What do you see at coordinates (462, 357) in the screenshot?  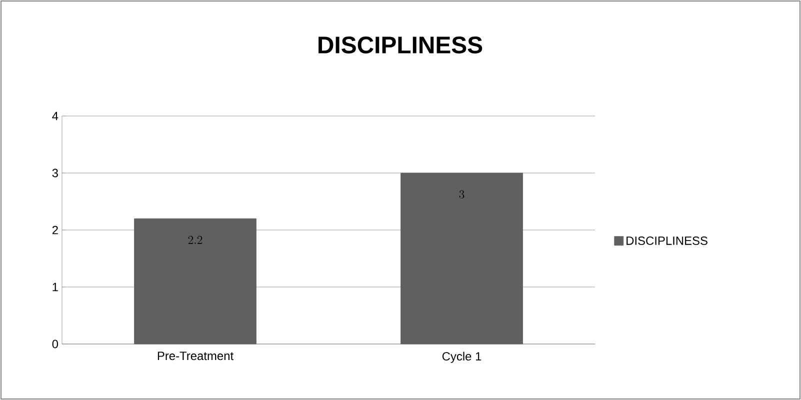 I see `x-tick-label: Cycle 1` at bounding box center [462, 357].